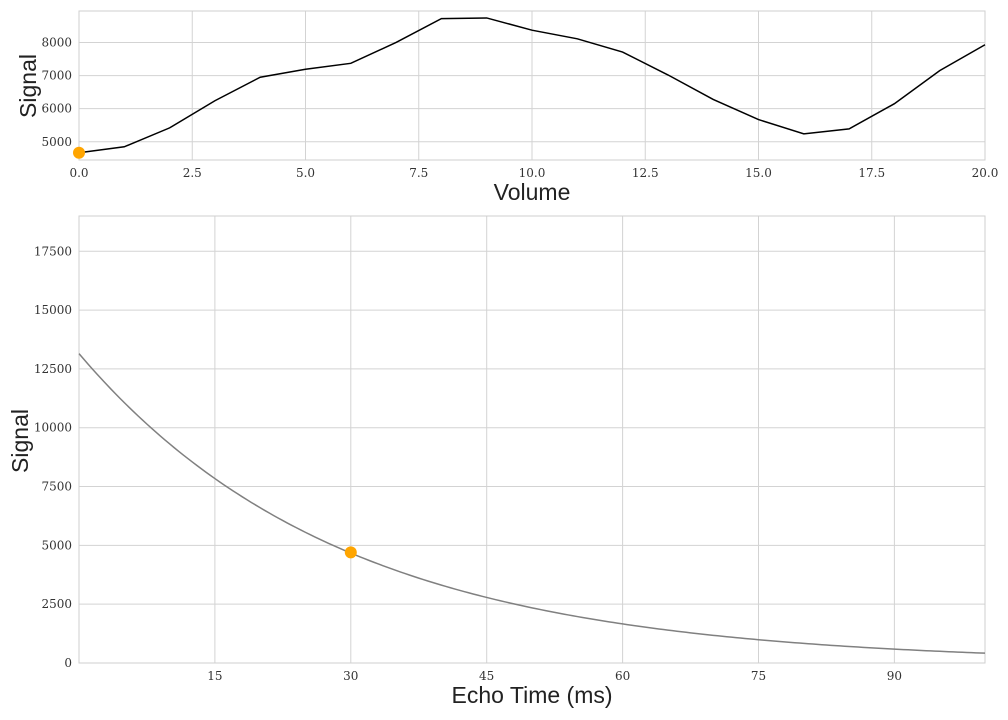 The image size is (1008, 720). What do you see at coordinates (985, 173) in the screenshot?
I see `x-tick-label: 20.0` at bounding box center [985, 173].